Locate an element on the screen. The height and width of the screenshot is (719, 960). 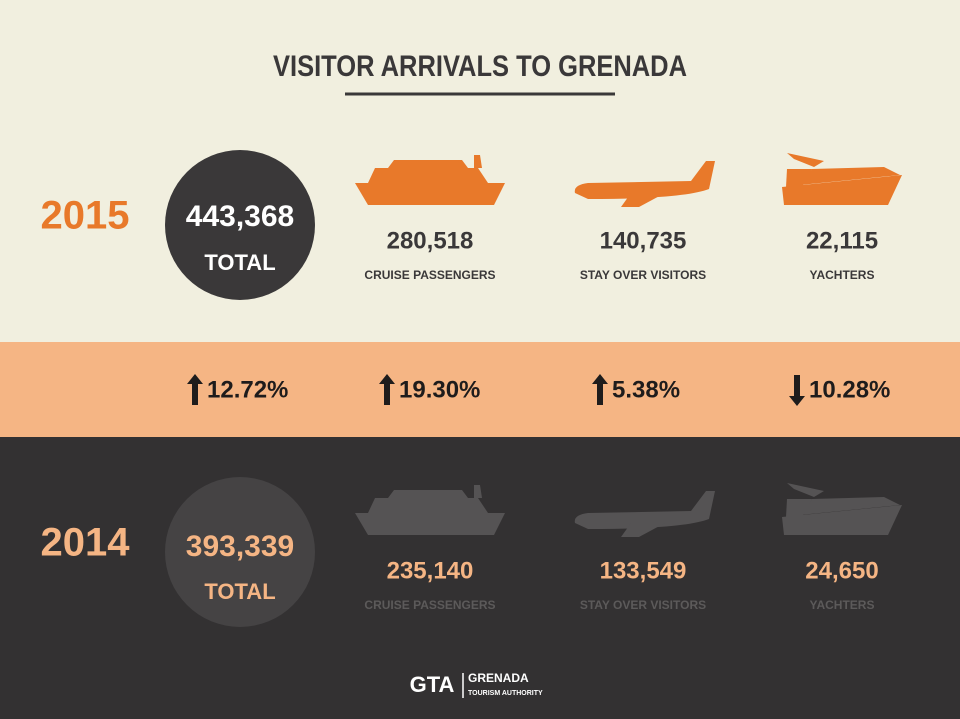
total: 393,339 is located at coordinates (240, 546).